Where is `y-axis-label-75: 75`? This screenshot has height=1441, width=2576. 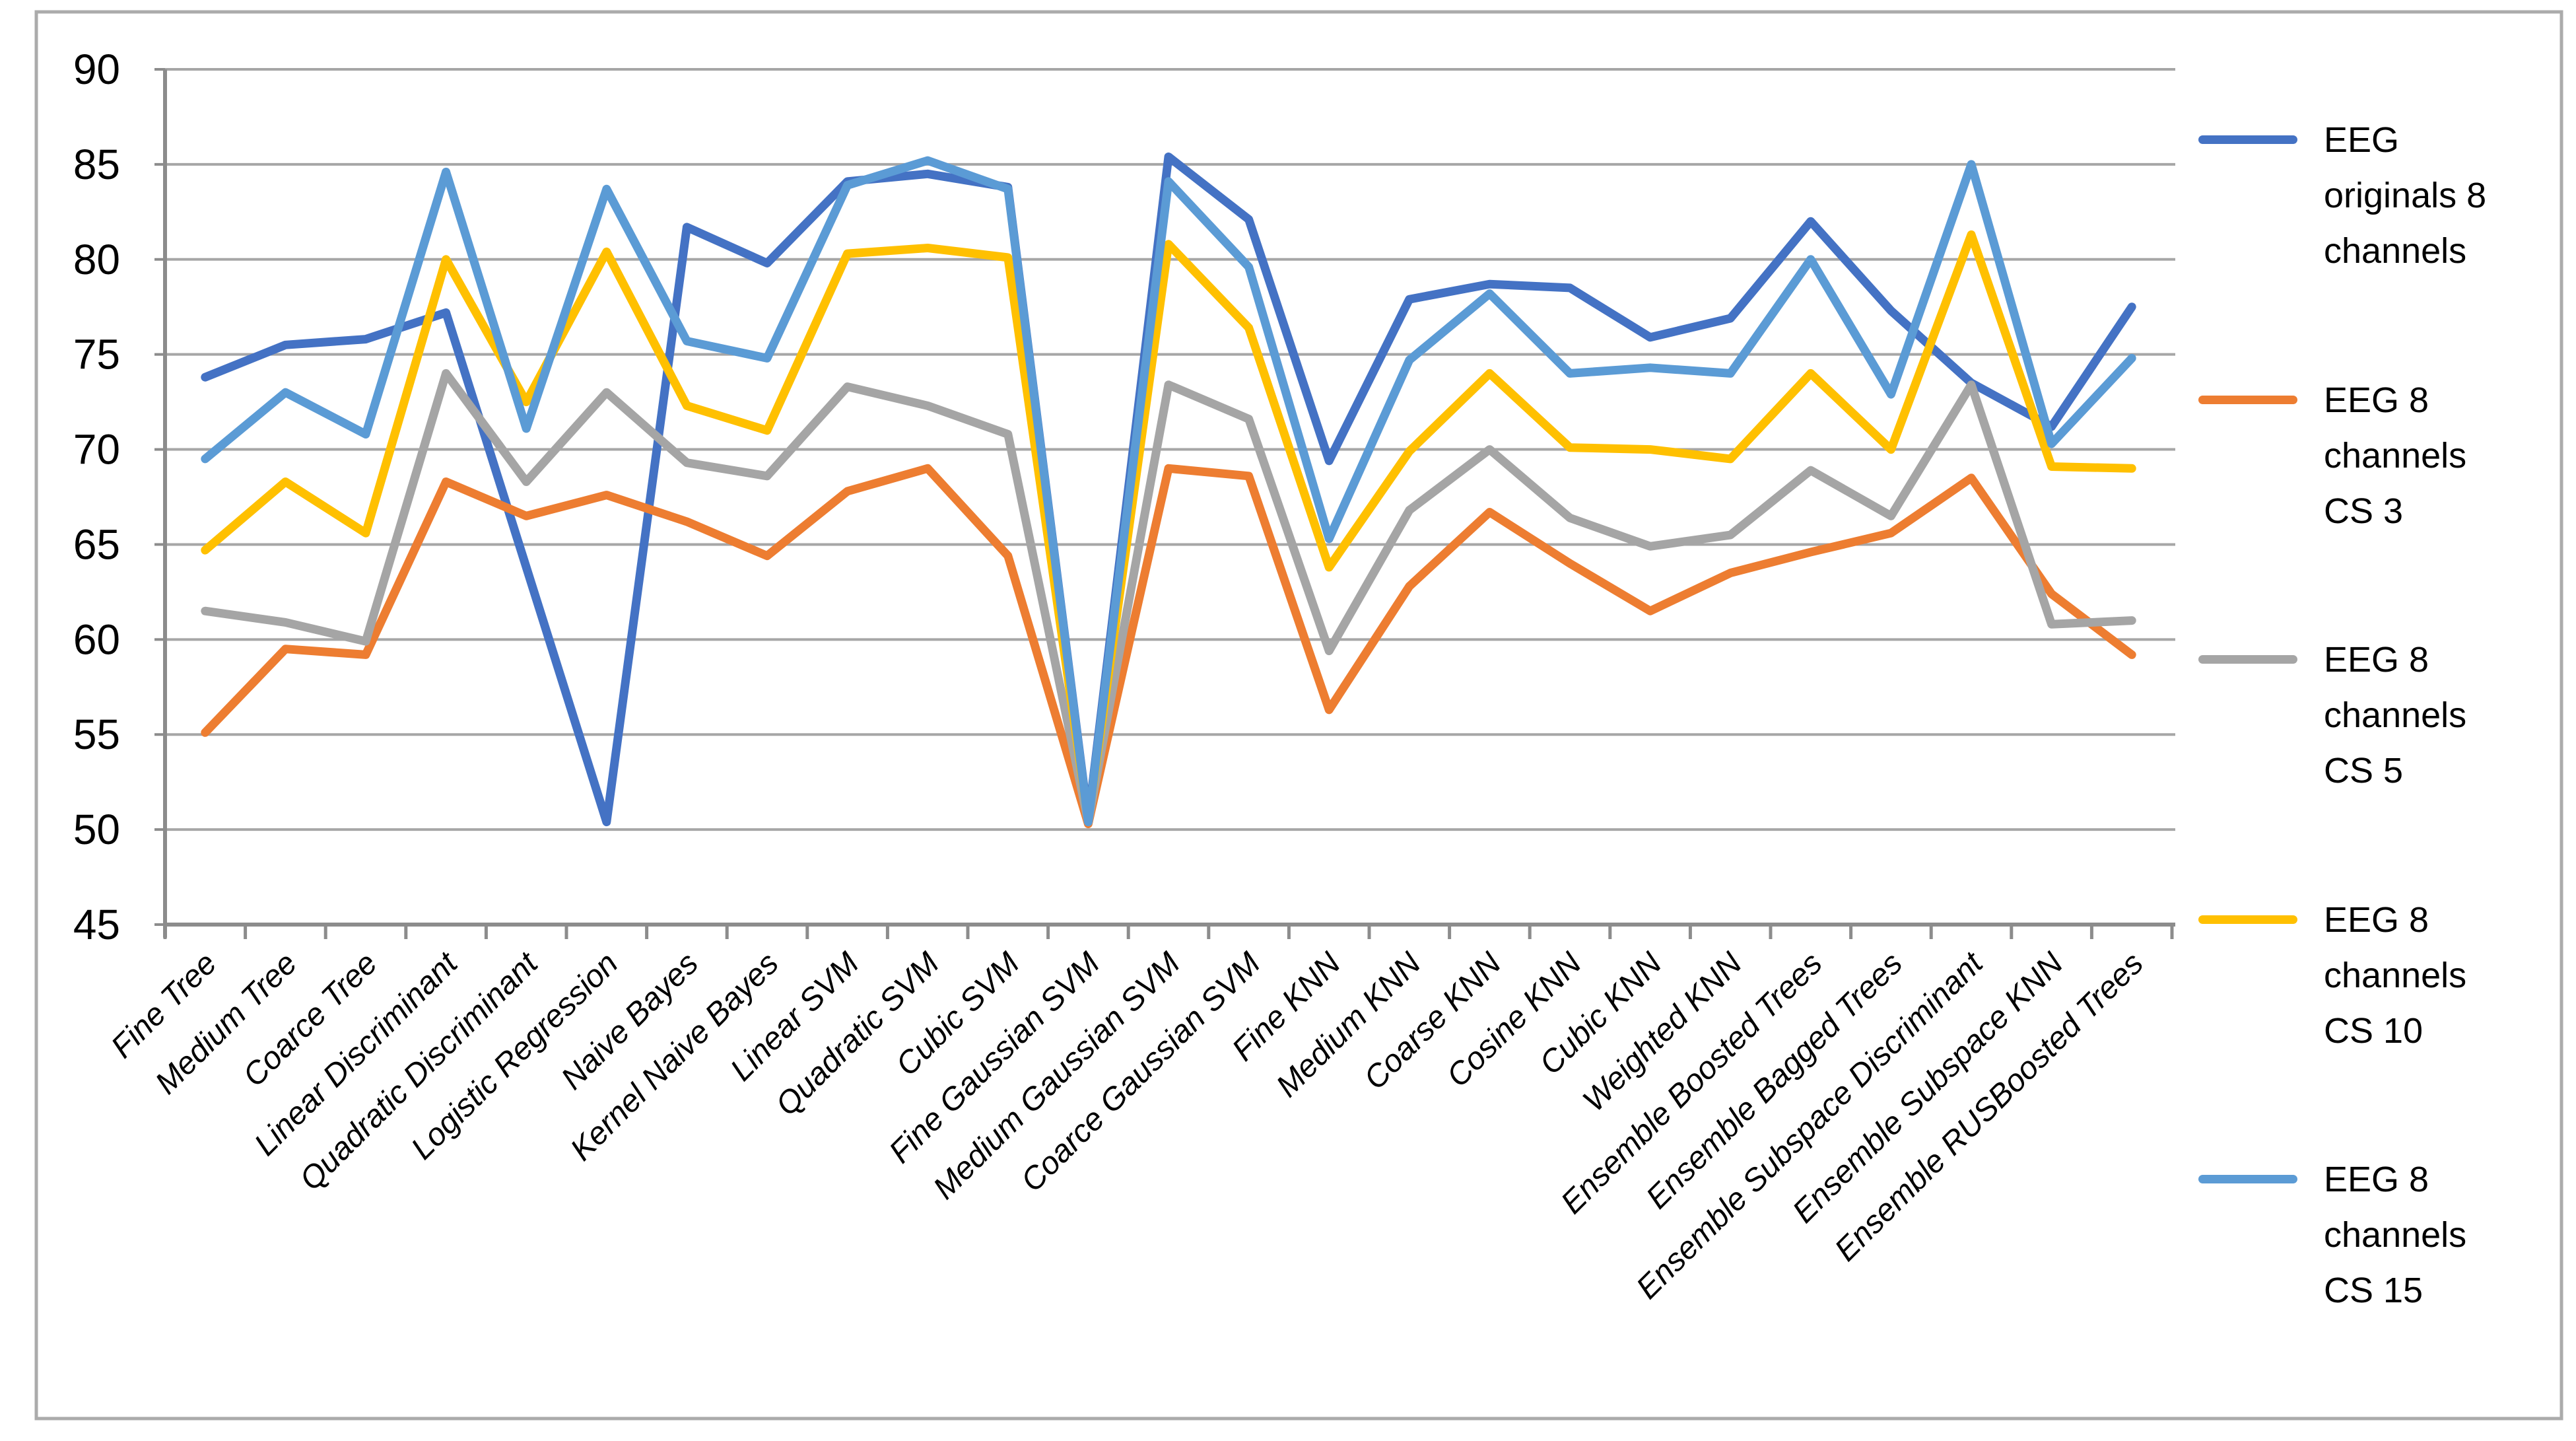 y-axis-label-75: 75 is located at coordinates (97, 354).